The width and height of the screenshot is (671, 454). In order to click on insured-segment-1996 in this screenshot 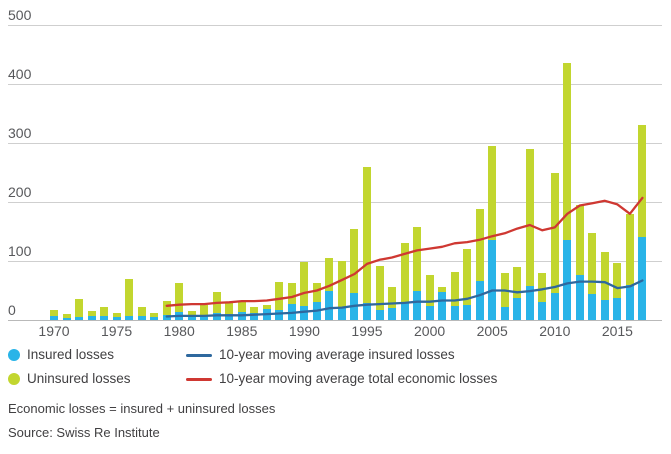, I will do `click(379, 314)`.